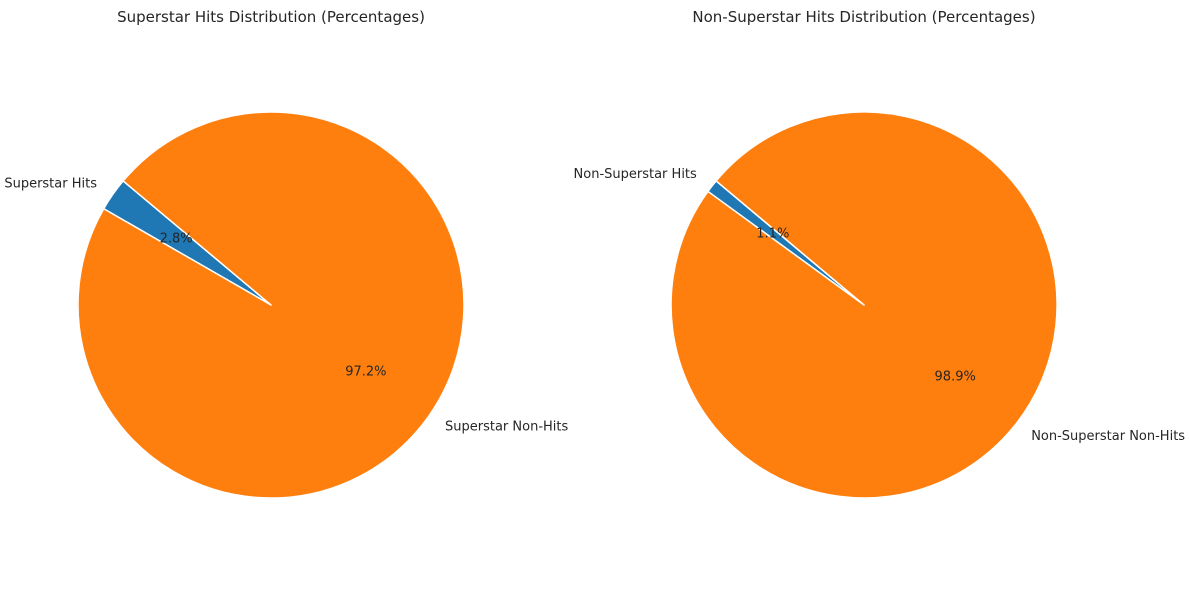 The width and height of the screenshot is (1189, 590). Describe the element at coordinates (506, 427) in the screenshot. I see `slice-label-superstar-non-hits: Superstar Non-Hits` at that location.